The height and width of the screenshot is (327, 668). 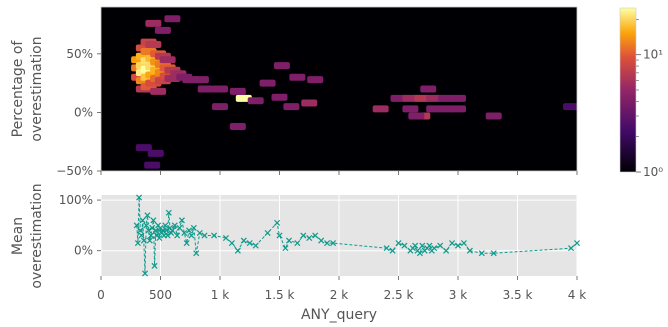 What do you see at coordinates (18, 236) in the screenshot?
I see `line-ylabel-line1: Mean` at bounding box center [18, 236].